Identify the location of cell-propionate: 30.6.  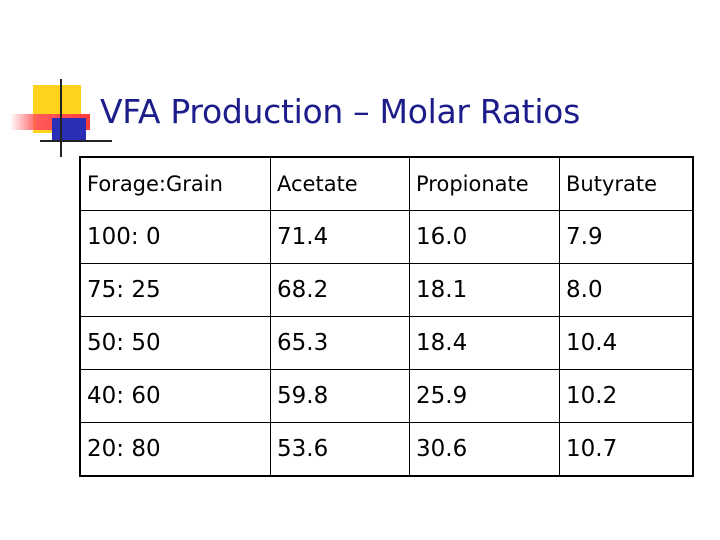
(484, 449).